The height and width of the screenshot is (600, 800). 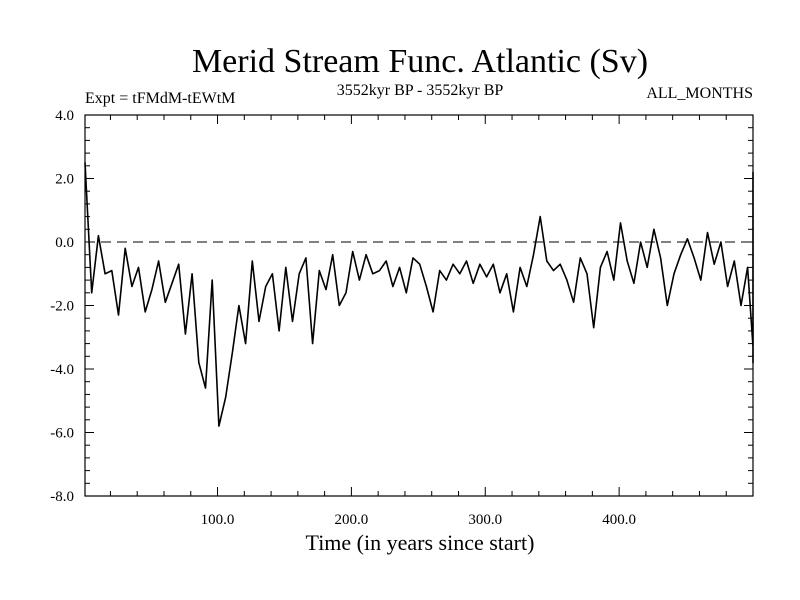 What do you see at coordinates (64, 116) in the screenshot?
I see `y-tick-label: 4.0` at bounding box center [64, 116].